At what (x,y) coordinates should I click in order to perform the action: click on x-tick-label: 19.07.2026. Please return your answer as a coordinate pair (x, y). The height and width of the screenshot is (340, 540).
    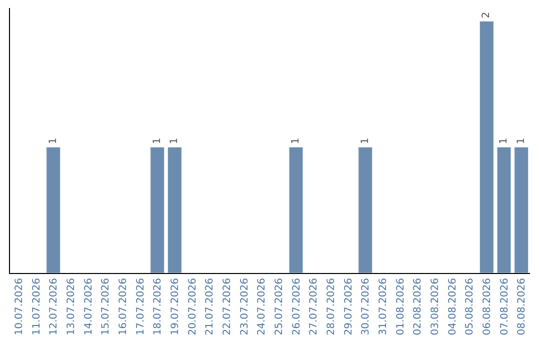
    Looking at the image, I should click on (175, 307).